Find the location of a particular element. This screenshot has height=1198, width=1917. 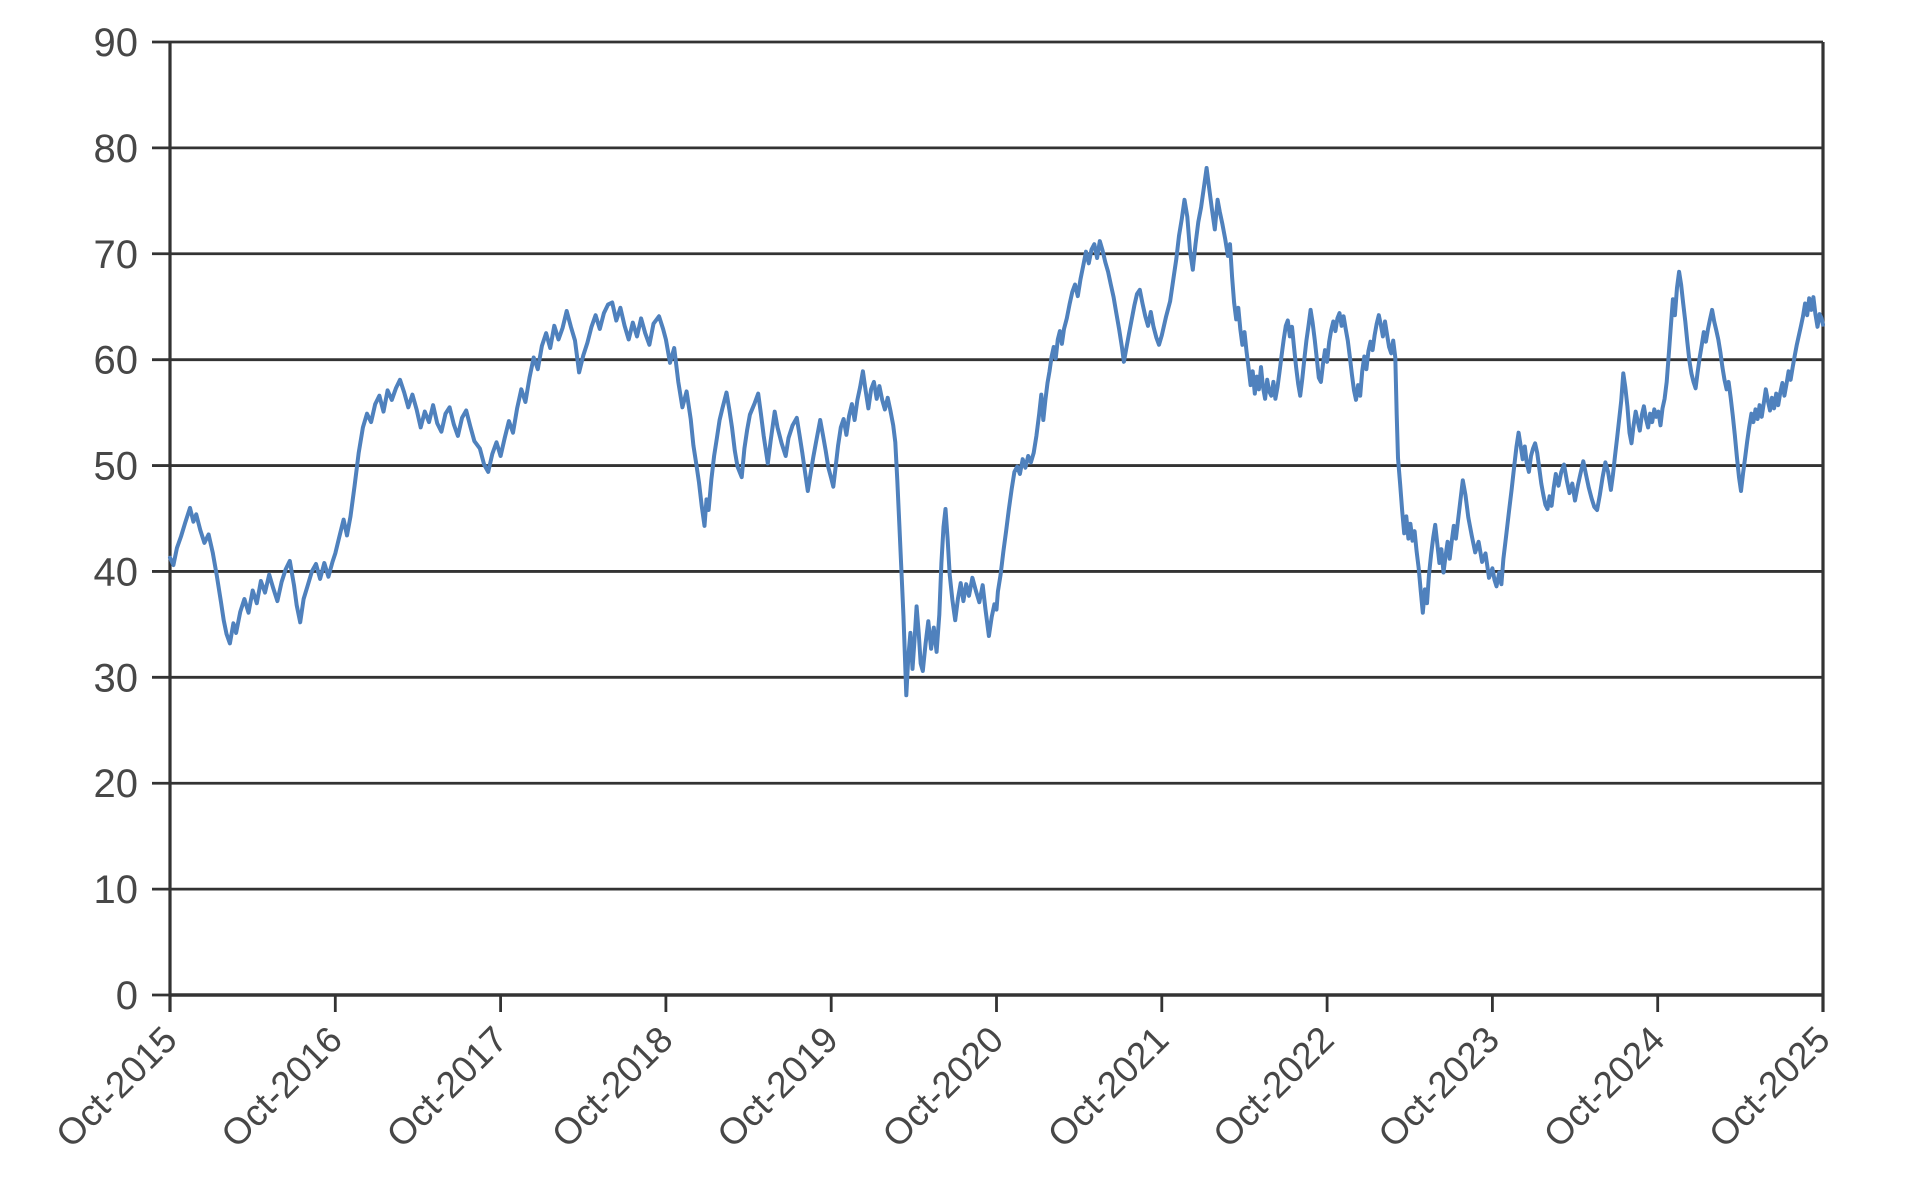

y-axis-label: 0 is located at coordinates (127, 996).